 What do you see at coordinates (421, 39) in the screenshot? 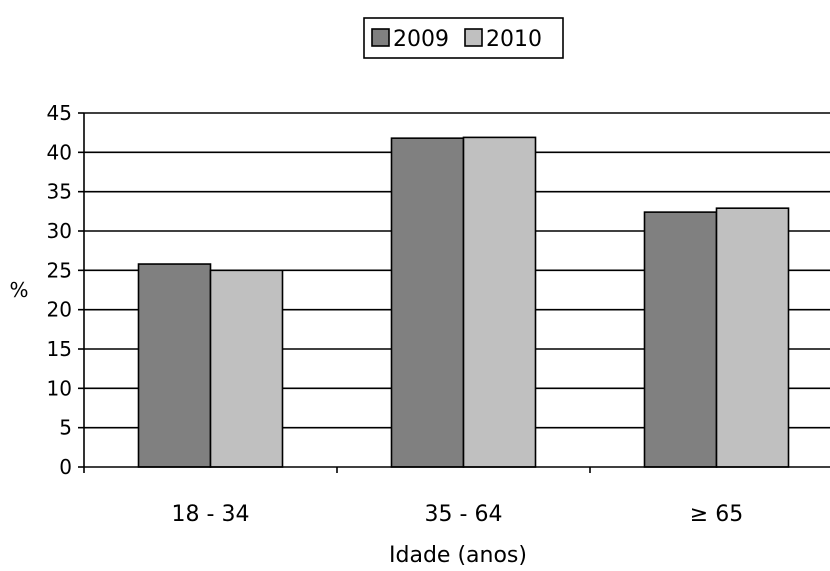
I see `legend-label: 2009` at bounding box center [421, 39].